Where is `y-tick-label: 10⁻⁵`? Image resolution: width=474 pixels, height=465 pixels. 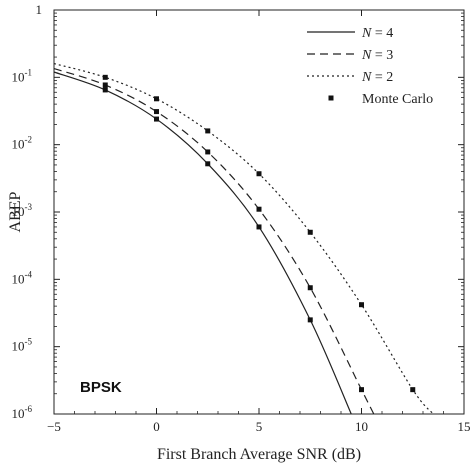 y-tick-label: 10⁻⁵ is located at coordinates (22, 345).